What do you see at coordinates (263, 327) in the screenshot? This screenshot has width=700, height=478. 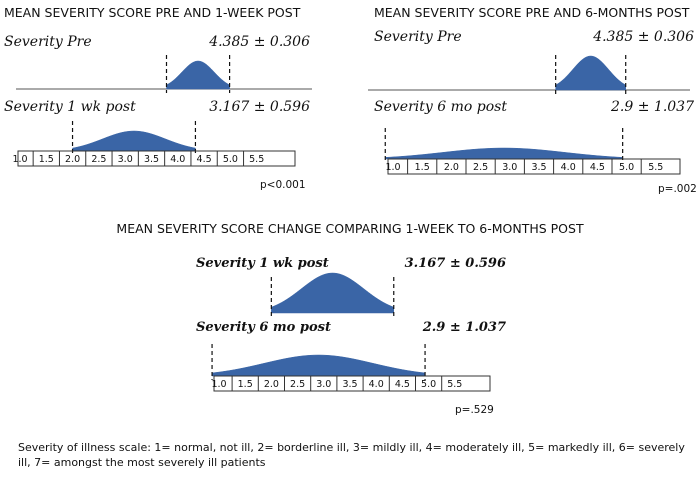 I see `panel-3-series-2-label: Severity 6 mo post` at bounding box center [263, 327].